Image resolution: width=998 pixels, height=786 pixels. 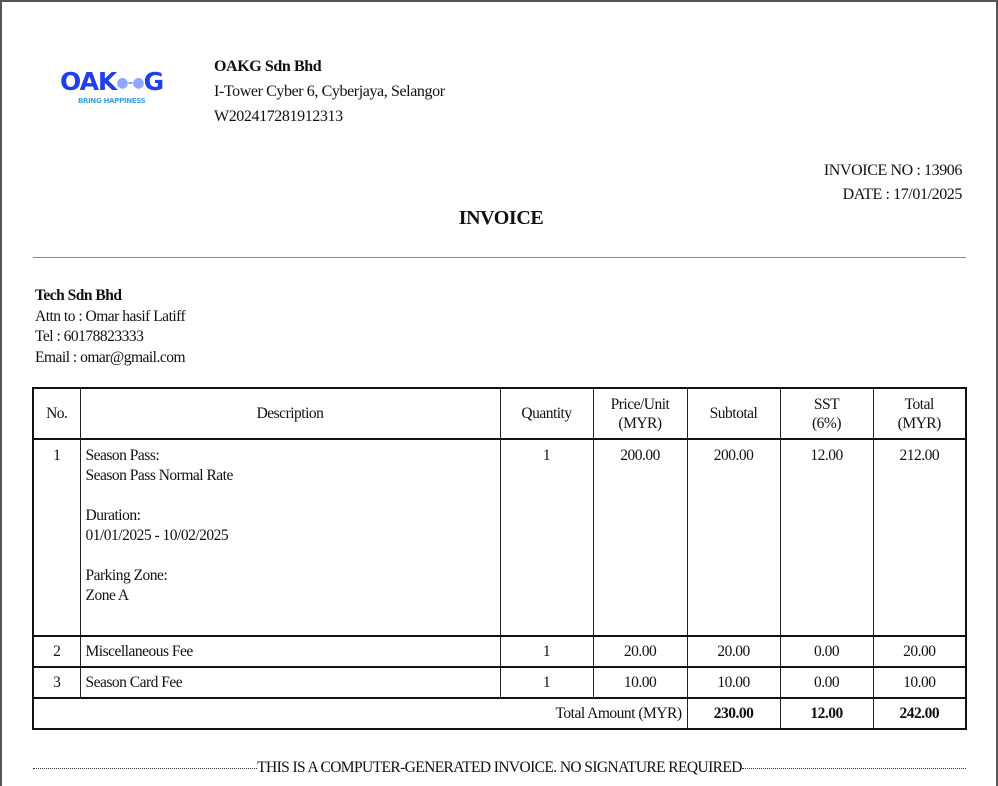 What do you see at coordinates (733, 651) in the screenshot?
I see `cell-subtotal: 20.00` at bounding box center [733, 651].